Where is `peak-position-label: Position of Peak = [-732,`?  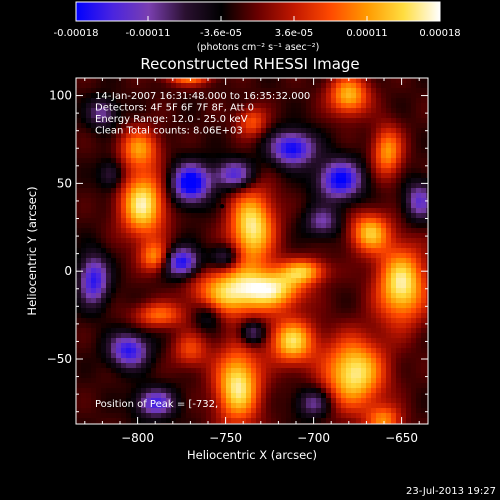 peak-position-label: Position of Peak = [-732, is located at coordinates (156, 404).